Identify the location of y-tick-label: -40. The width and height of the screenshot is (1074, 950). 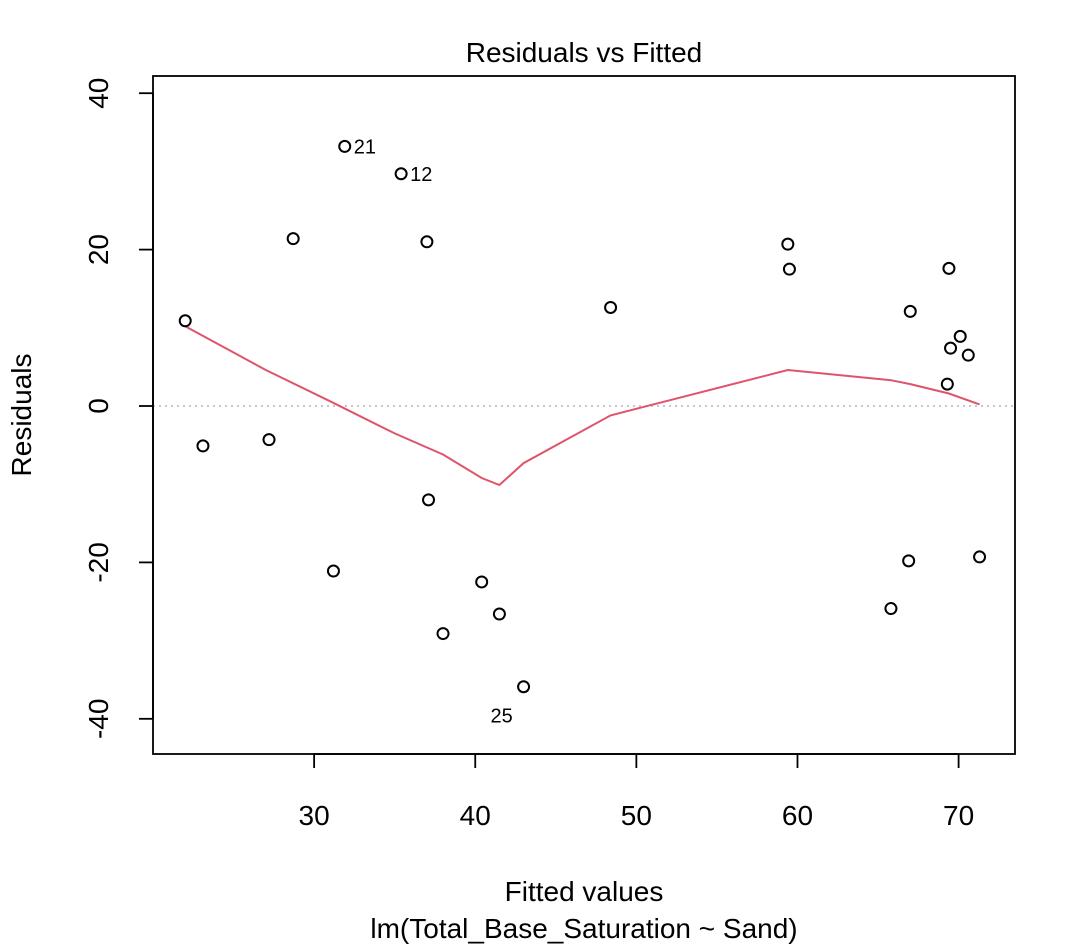
(98, 719).